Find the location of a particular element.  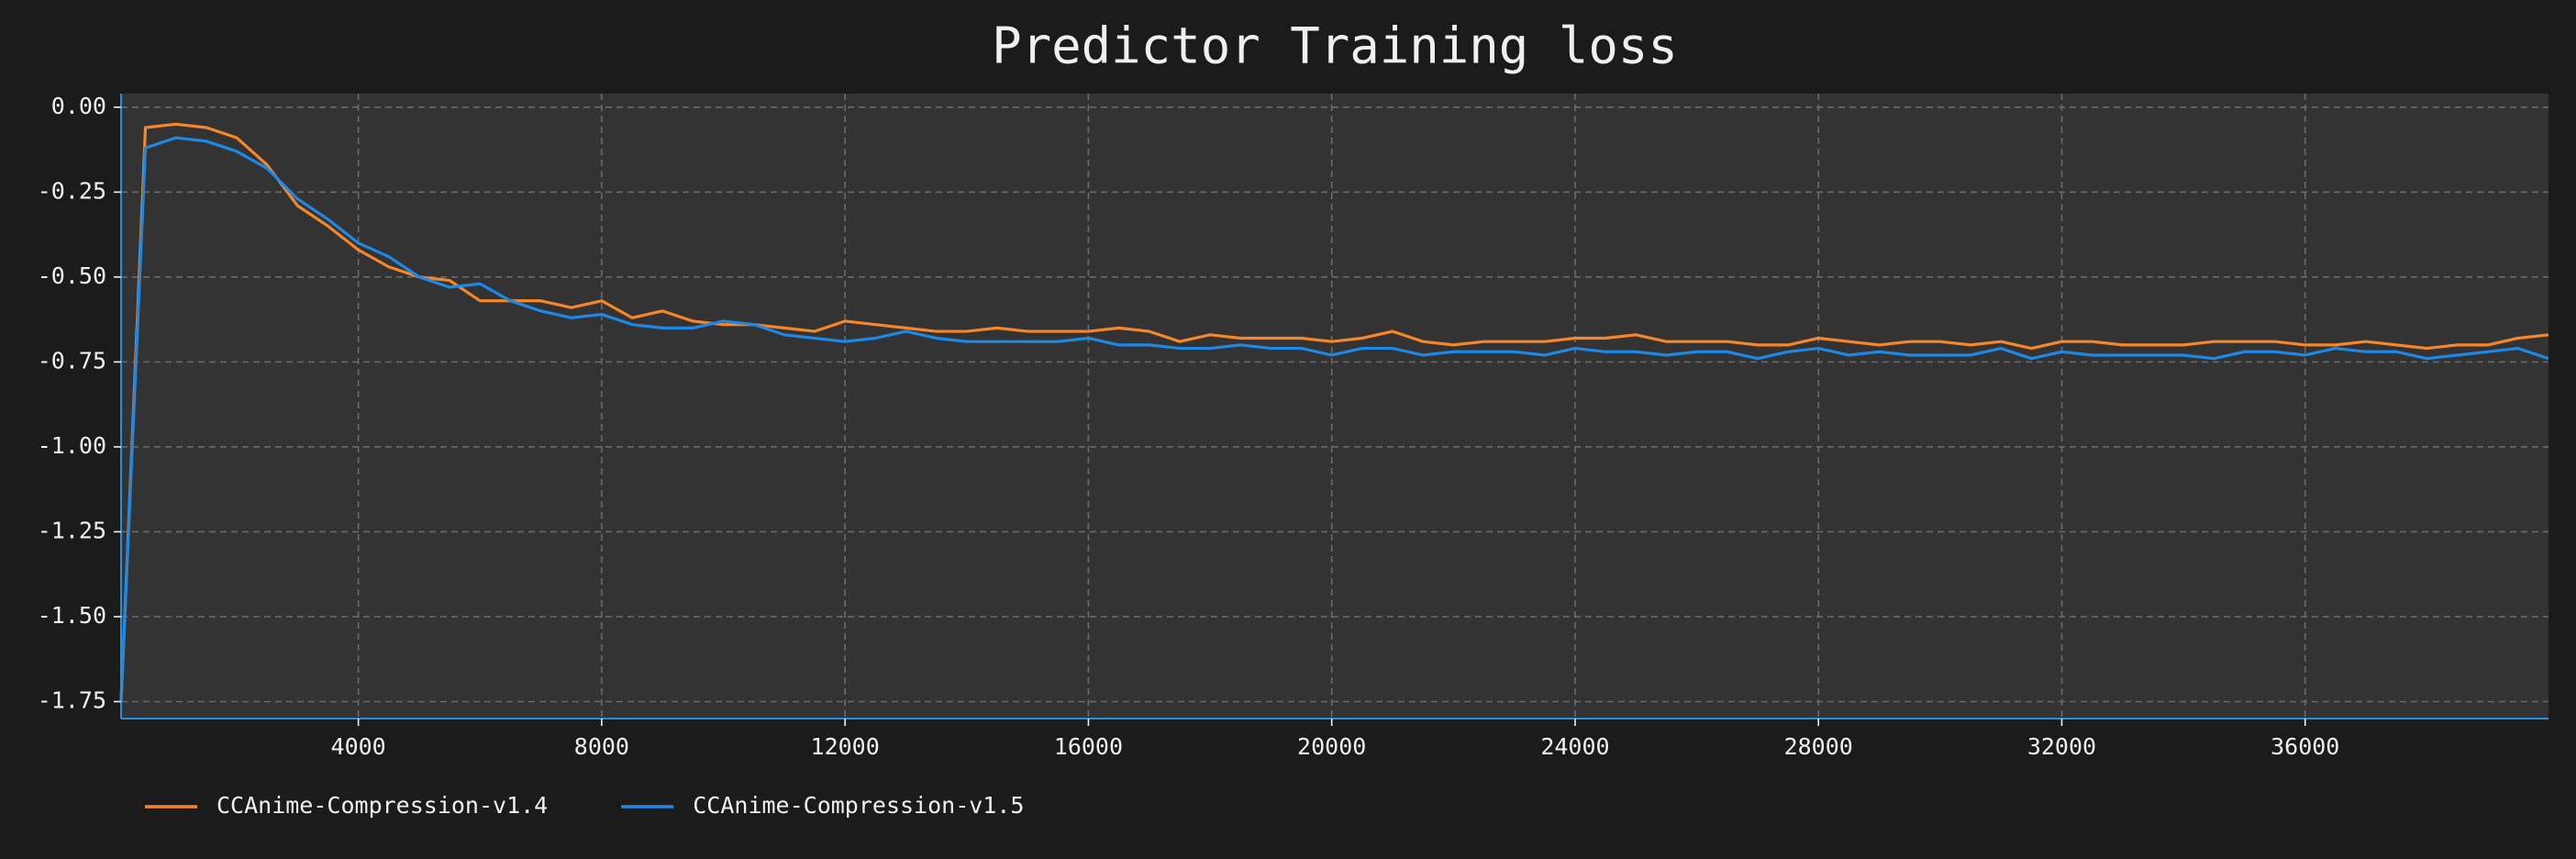

y-tick-label: -1.25 is located at coordinates (72, 530).